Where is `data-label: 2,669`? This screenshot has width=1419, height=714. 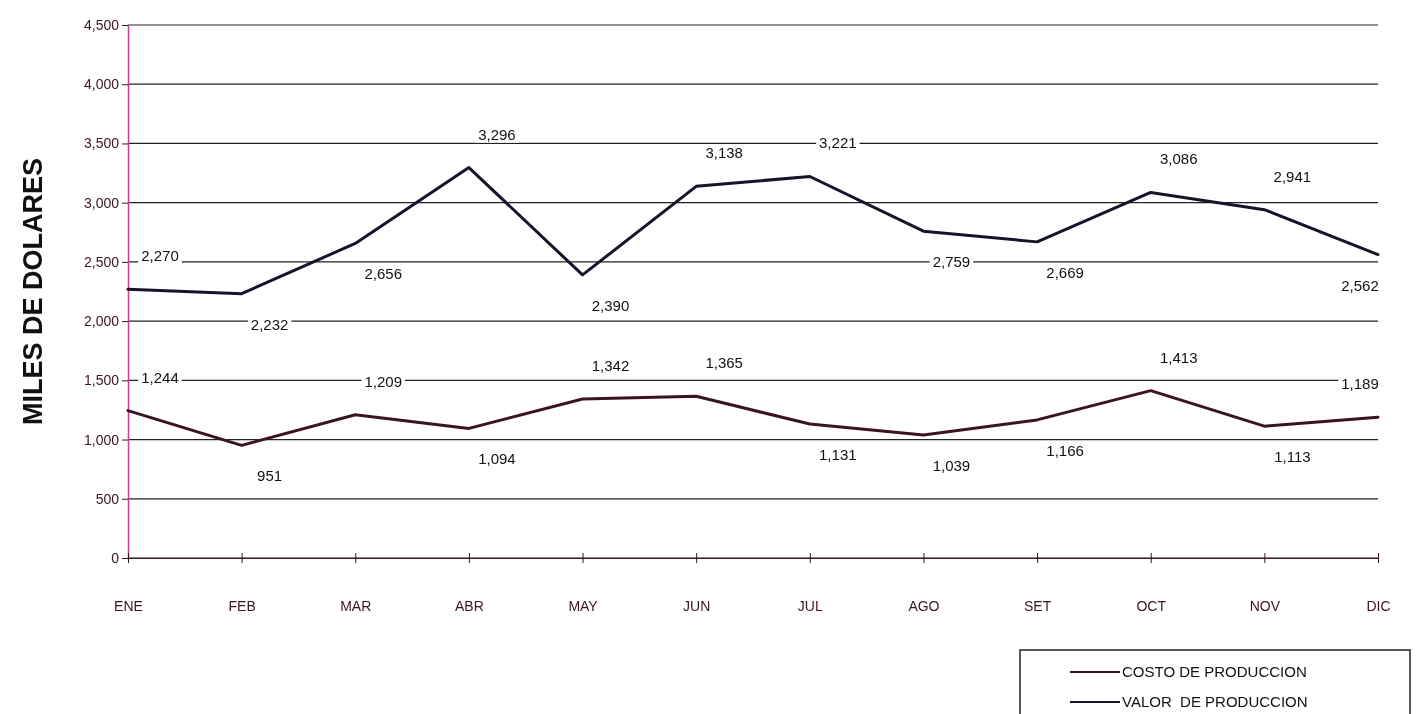
data-label: 2,669 is located at coordinates (1065, 272).